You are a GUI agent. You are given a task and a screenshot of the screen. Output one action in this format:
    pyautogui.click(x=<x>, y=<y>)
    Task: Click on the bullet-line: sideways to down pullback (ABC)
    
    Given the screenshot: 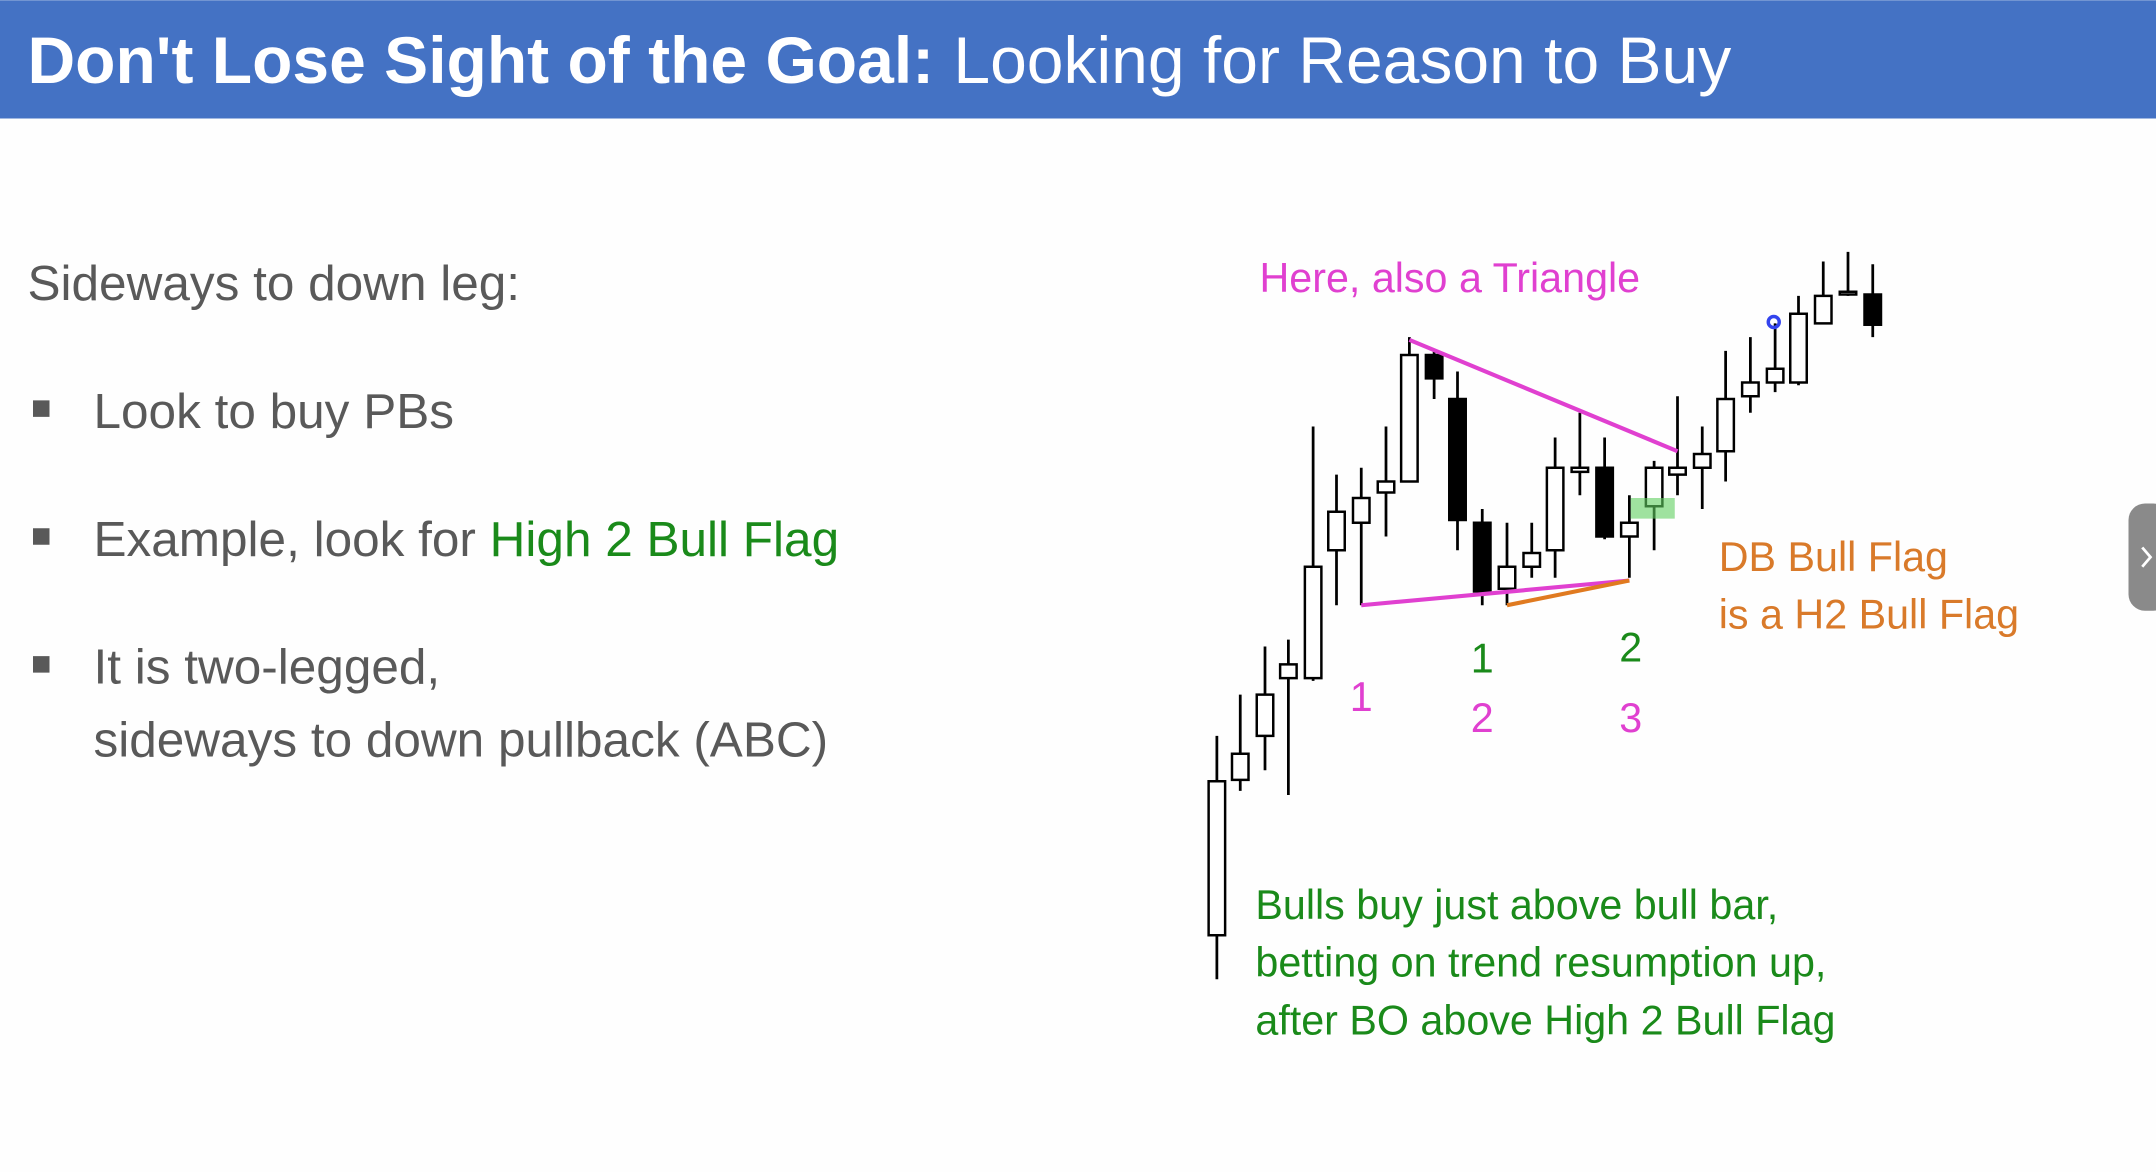 What is the action you would take?
    pyautogui.click(x=461, y=740)
    